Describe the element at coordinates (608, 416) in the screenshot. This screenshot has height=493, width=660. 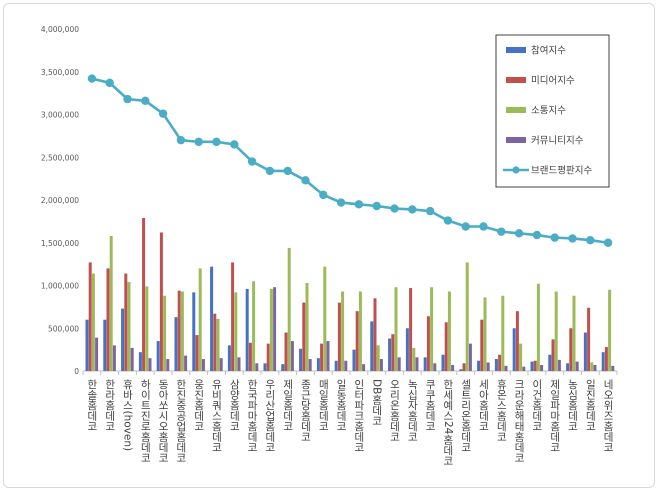
I see `x-tick-label: 네오위즈홈데코` at that location.